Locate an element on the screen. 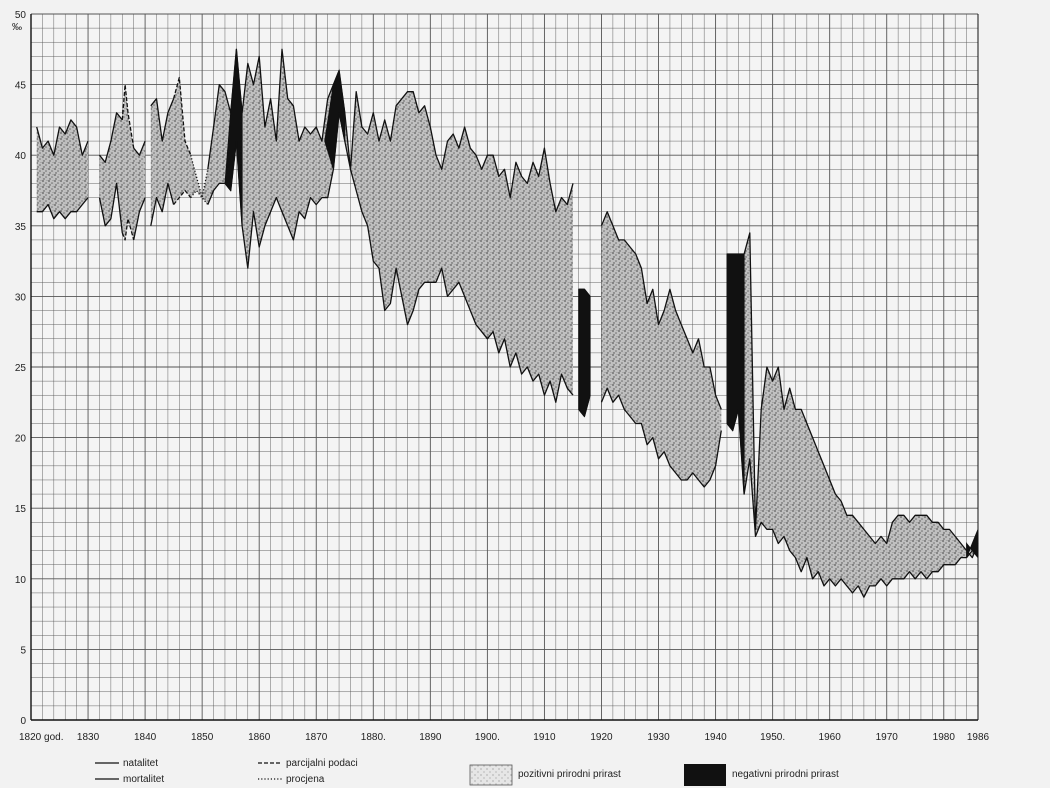 This screenshot has width=1050, height=788. y-tick-label: 0 is located at coordinates (23, 721).